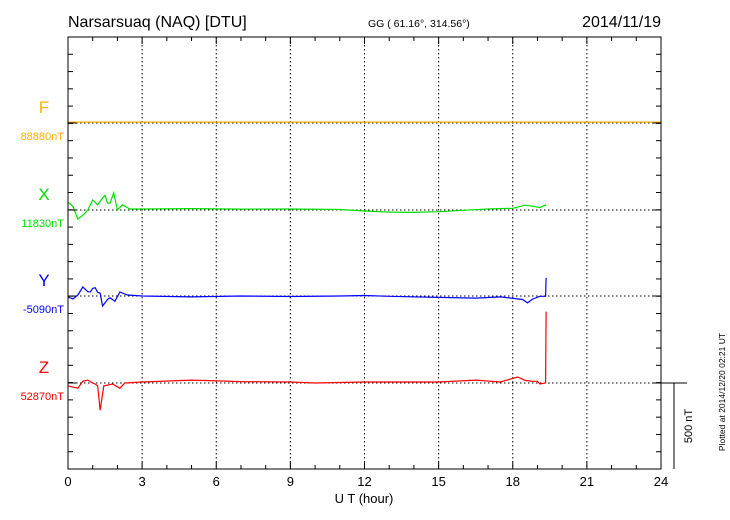 The height and width of the screenshot is (520, 730). I want to click on series-baseline-label-f: 88880nT, so click(43, 137).